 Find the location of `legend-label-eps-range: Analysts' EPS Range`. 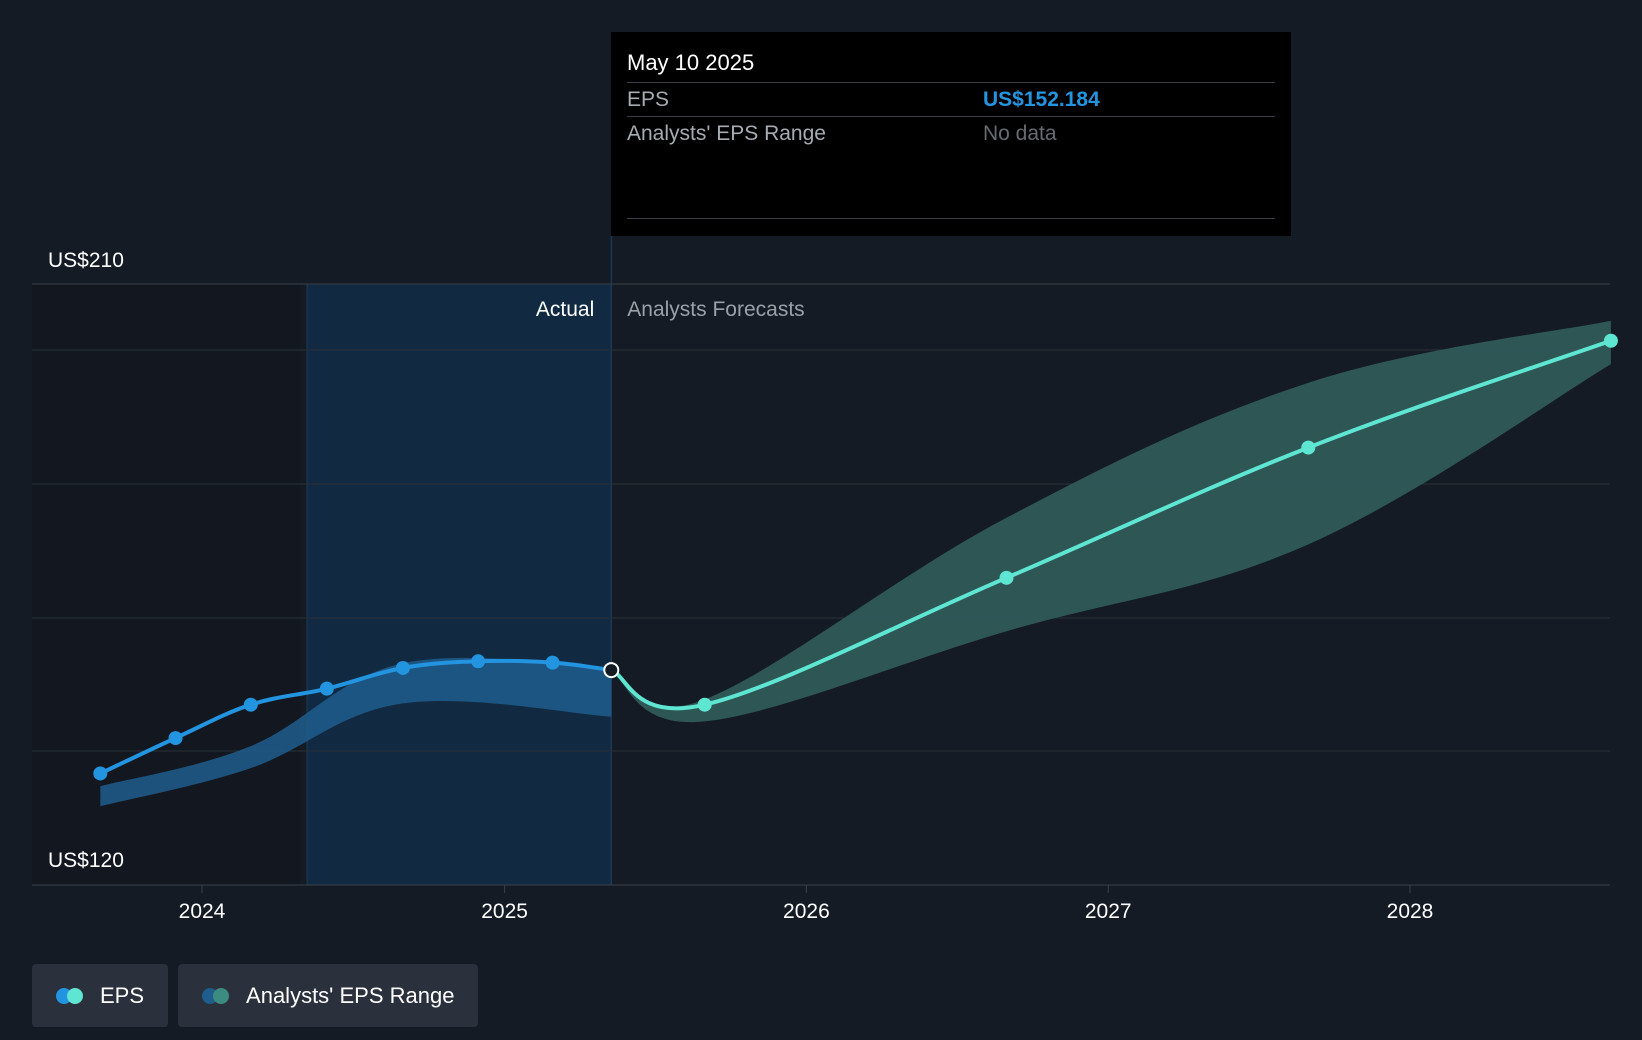

legend-label-eps-range: Analysts' EPS Range is located at coordinates (350, 995).